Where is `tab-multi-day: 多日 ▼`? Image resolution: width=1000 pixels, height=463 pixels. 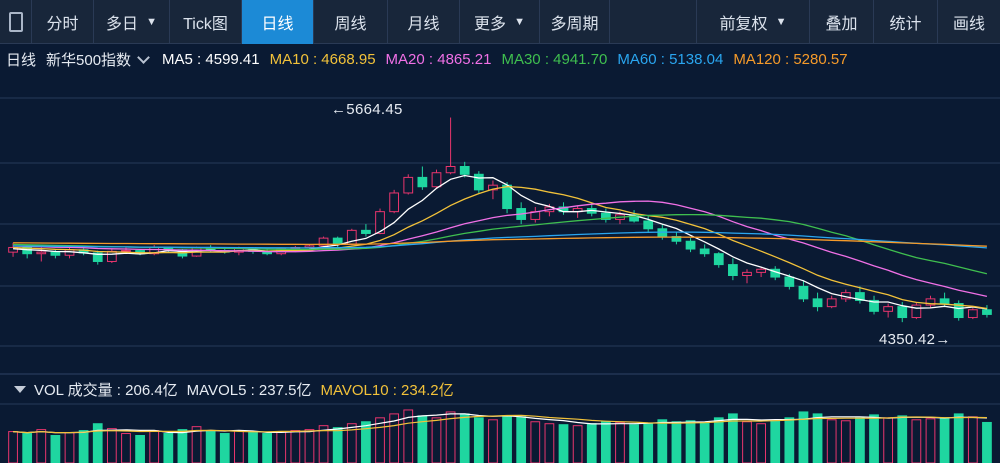
tab-multi-day: 多日 ▼ is located at coordinates (132, 22).